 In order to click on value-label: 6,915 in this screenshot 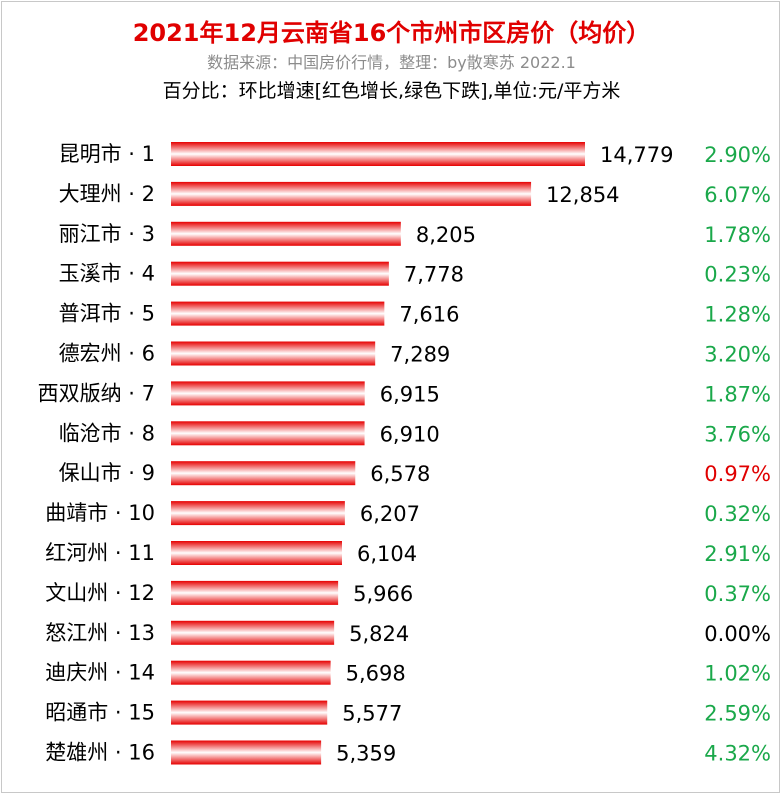, I will do `click(410, 394)`.